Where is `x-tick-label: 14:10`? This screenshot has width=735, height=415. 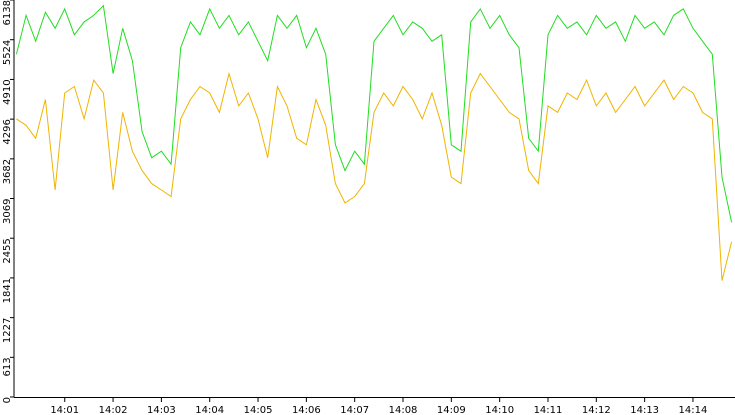 x-tick-label: 14:10 is located at coordinates (499, 410).